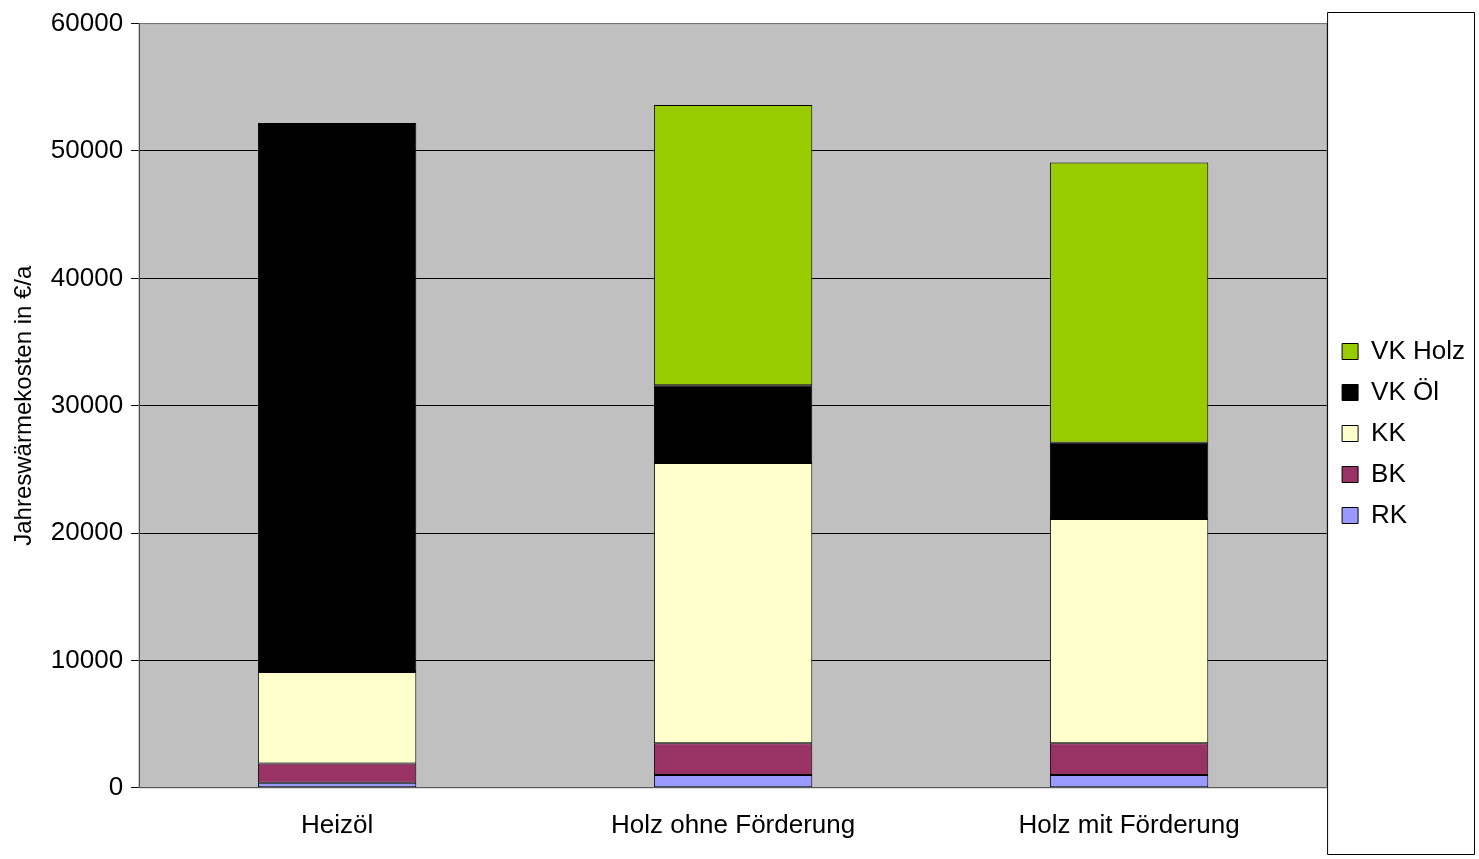 Image resolution: width=1479 pixels, height=859 pixels. What do you see at coordinates (23, 405) in the screenshot?
I see `y-axis-title: Jahreswärmekosten in €/a` at bounding box center [23, 405].